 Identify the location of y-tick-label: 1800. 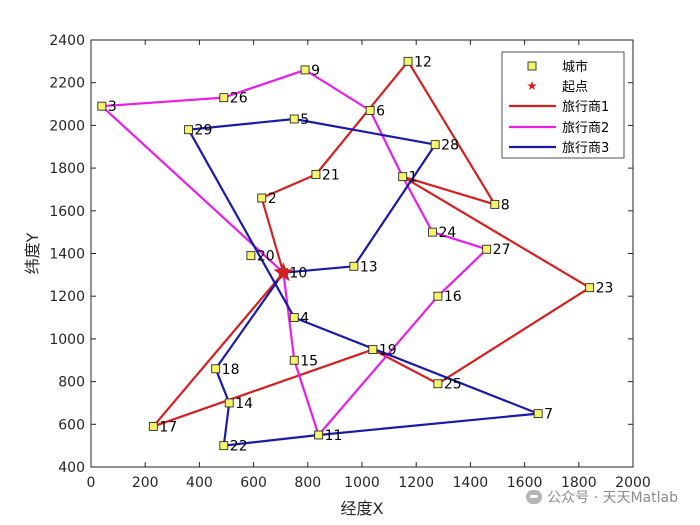
(67, 169).